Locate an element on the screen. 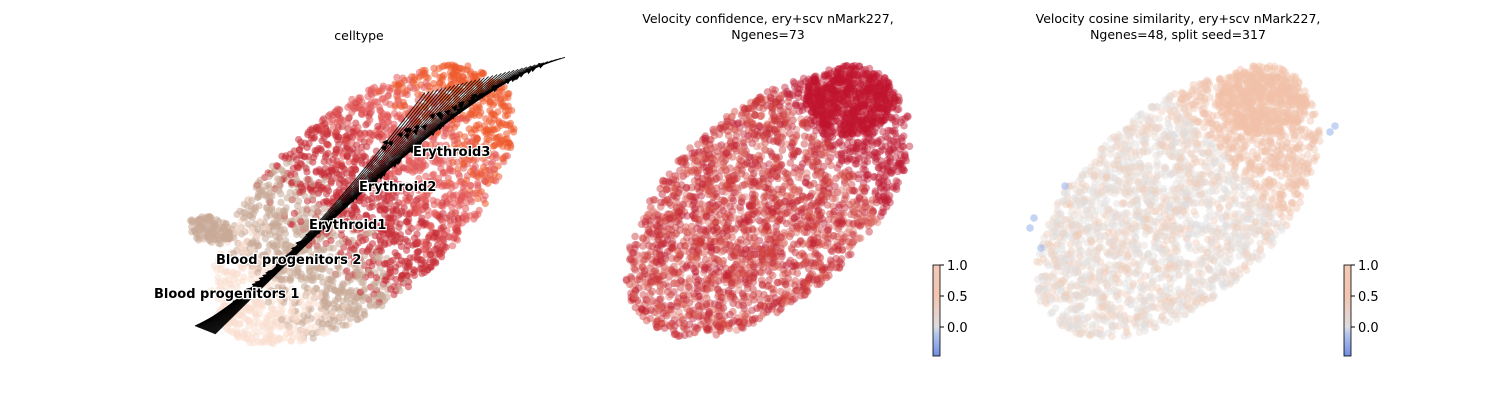 The height and width of the screenshot is (400, 1500). panel-2-title-line-2: Ngenes=73 is located at coordinates (767, 34).